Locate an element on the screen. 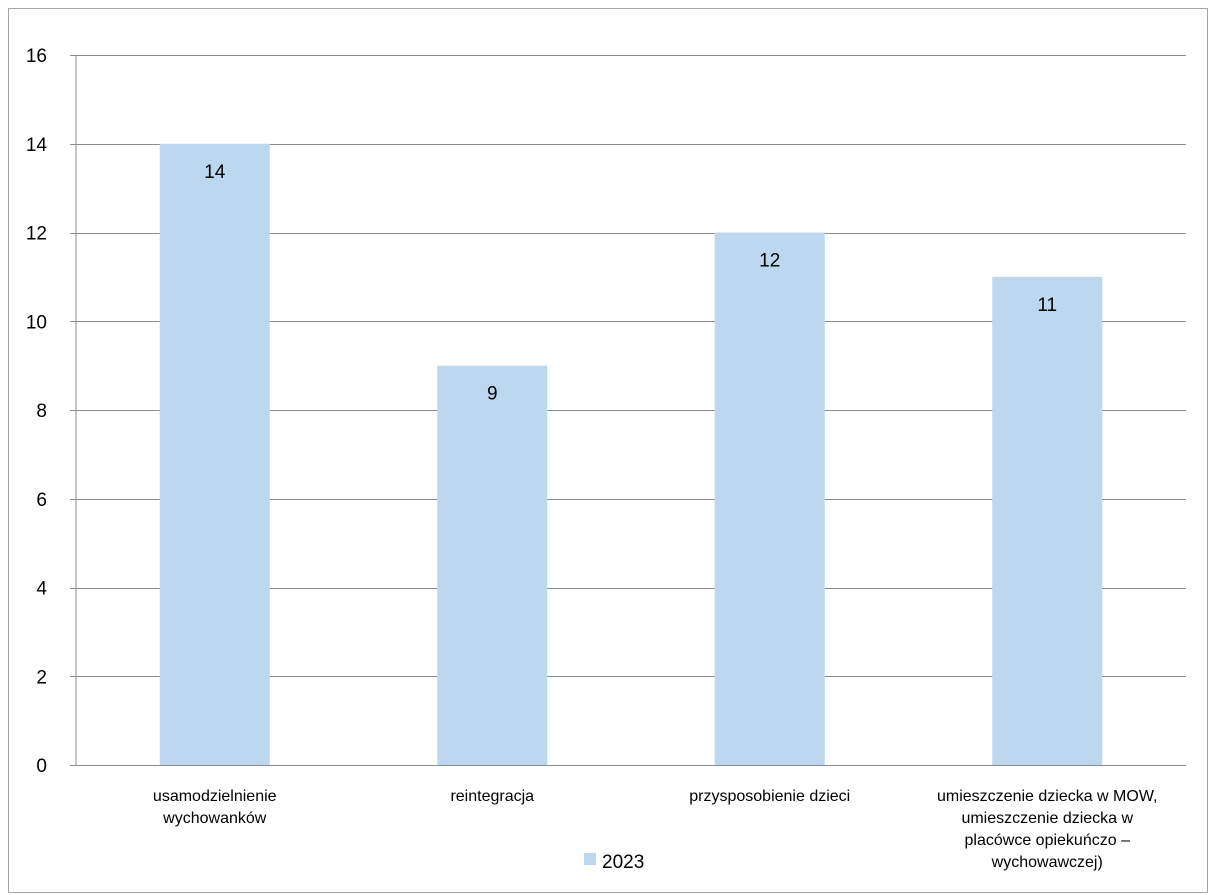  category-label: placówce opiekuńczo – is located at coordinates (1048, 840).